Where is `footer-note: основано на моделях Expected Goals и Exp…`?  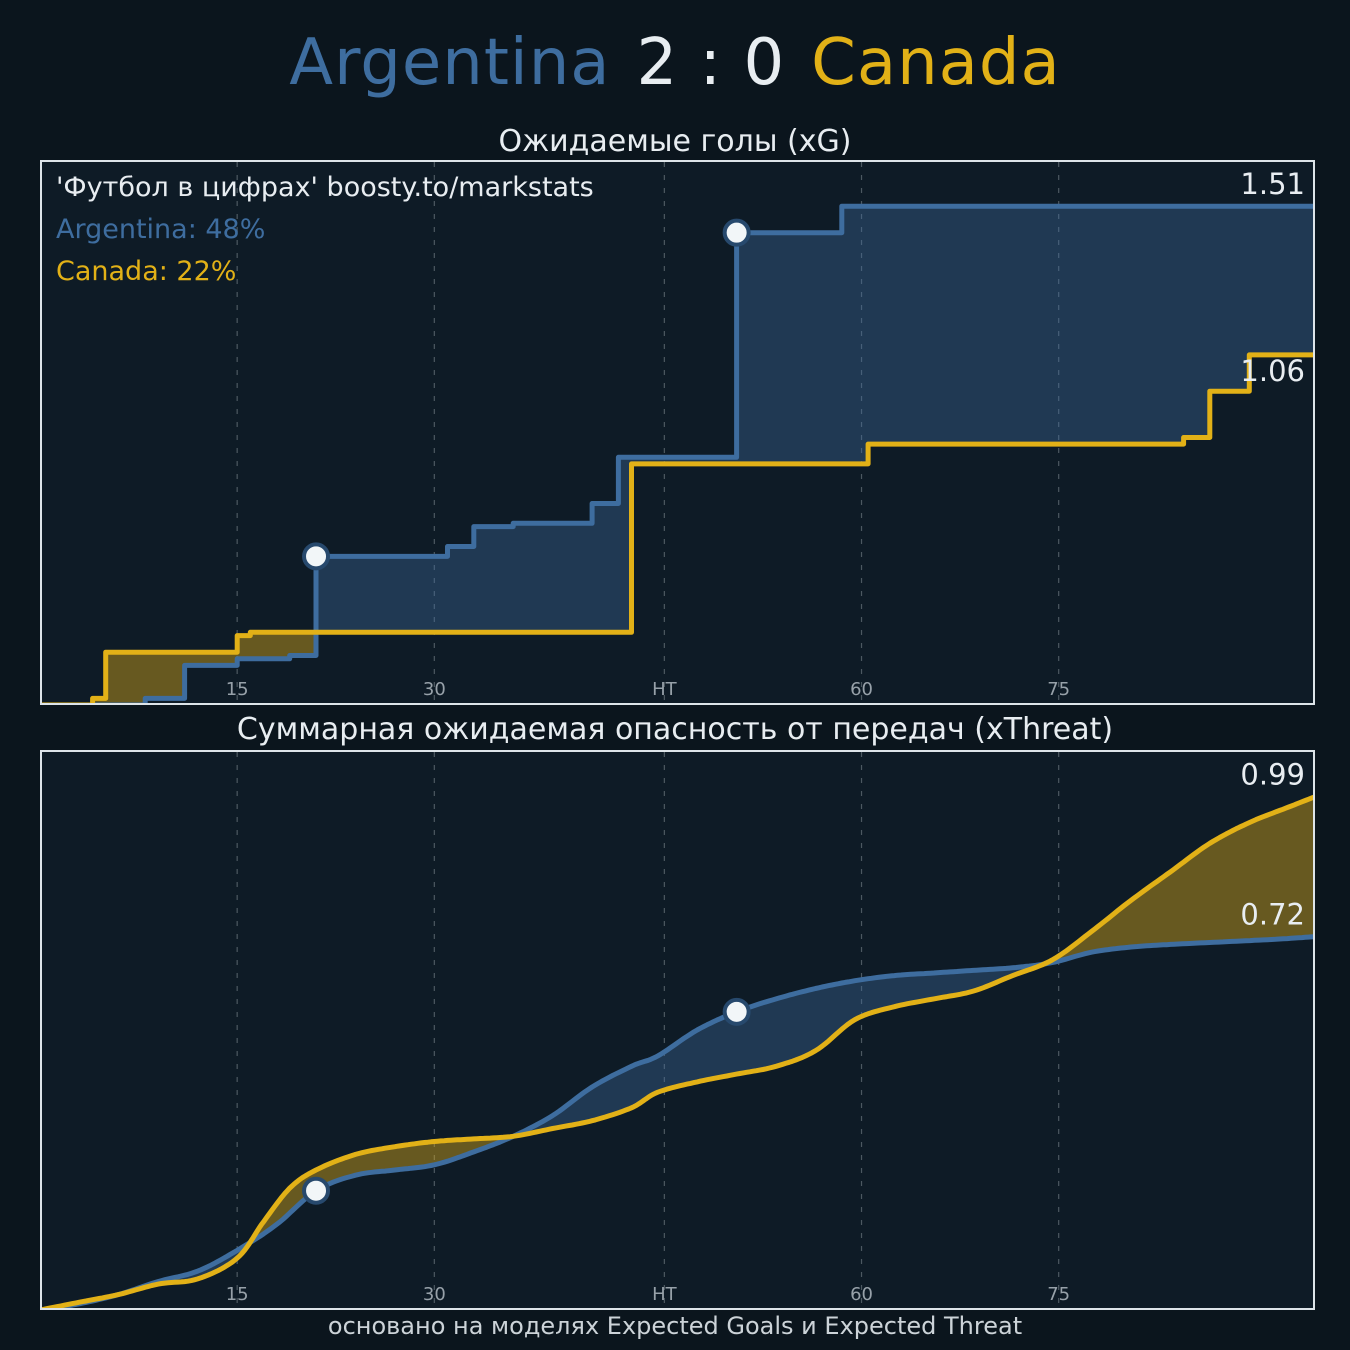
footer-note: основано на моделях Expected Goals и Exp… is located at coordinates (675, 1326).